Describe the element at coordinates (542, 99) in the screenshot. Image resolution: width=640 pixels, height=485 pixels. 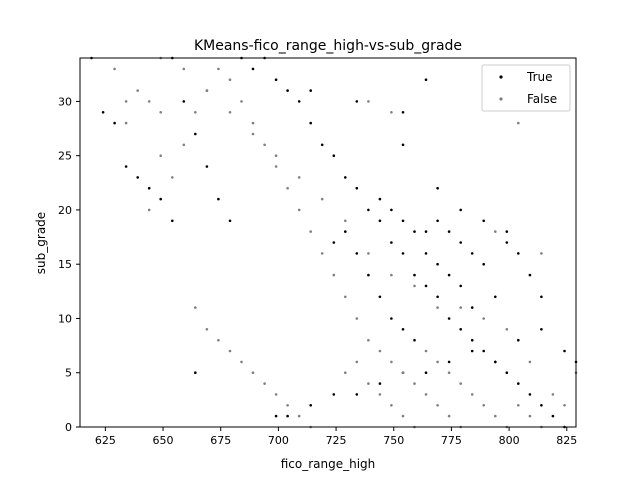
I see `legend-label-false: False` at that location.